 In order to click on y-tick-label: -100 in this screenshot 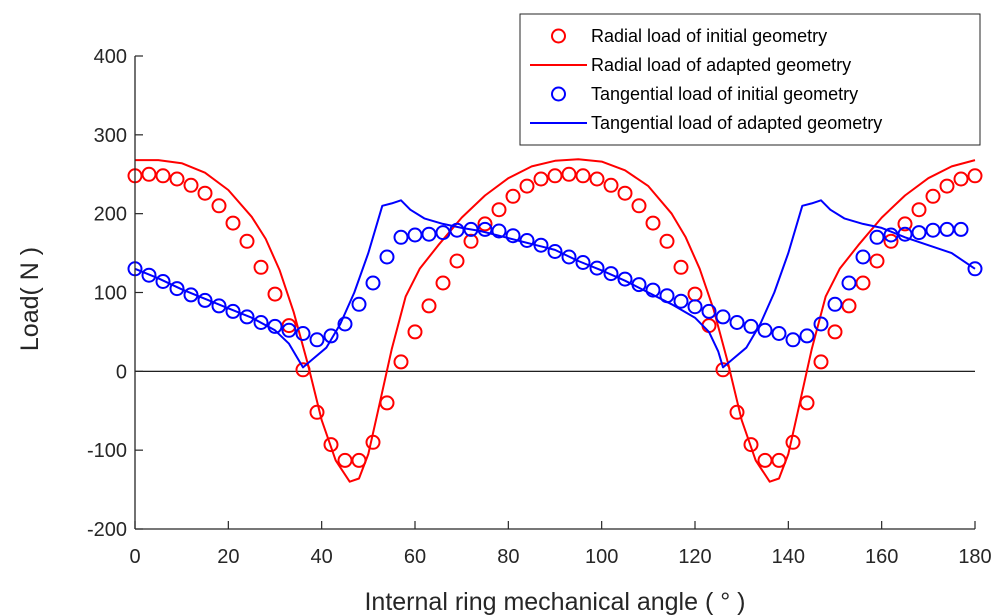, I will do `click(107, 451)`.